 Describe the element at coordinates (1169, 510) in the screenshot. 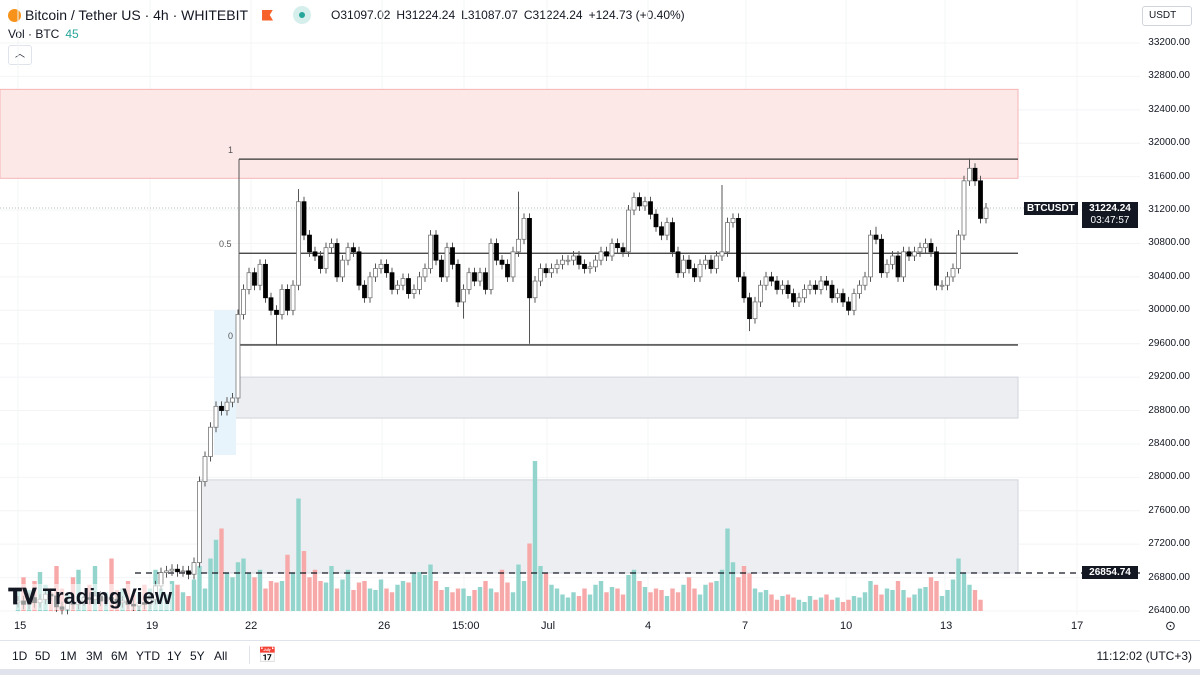

I see `price-tick: 27600.00` at that location.